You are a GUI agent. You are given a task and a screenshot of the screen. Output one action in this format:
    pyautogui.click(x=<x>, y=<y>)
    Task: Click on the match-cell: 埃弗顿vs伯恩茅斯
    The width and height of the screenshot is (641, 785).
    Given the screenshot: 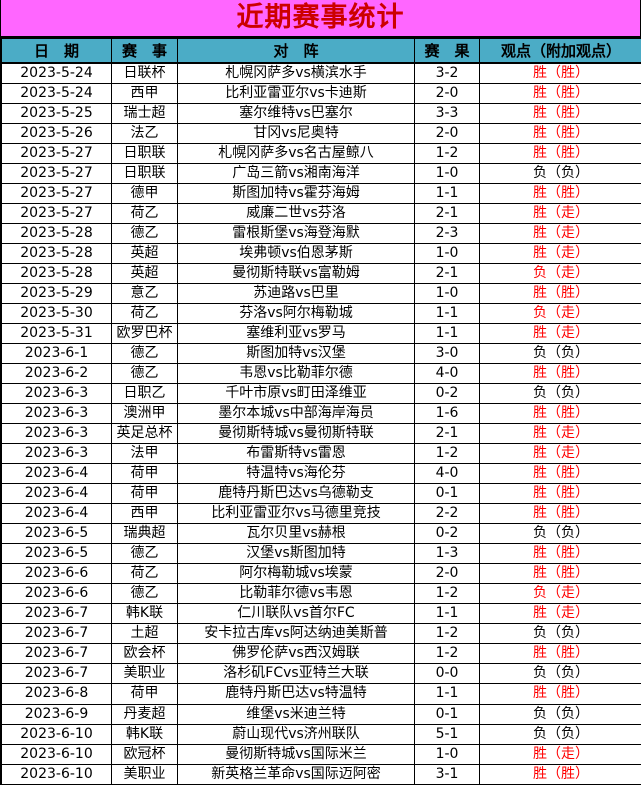 What is the action you would take?
    pyautogui.click(x=296, y=253)
    